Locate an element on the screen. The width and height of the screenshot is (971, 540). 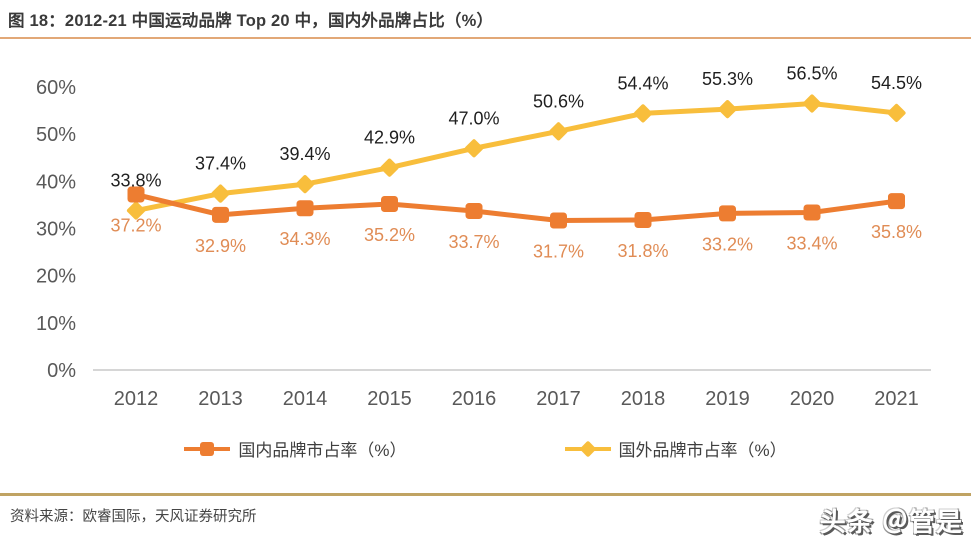
x-axis-tick-label: 2018 is located at coordinates (643, 399).